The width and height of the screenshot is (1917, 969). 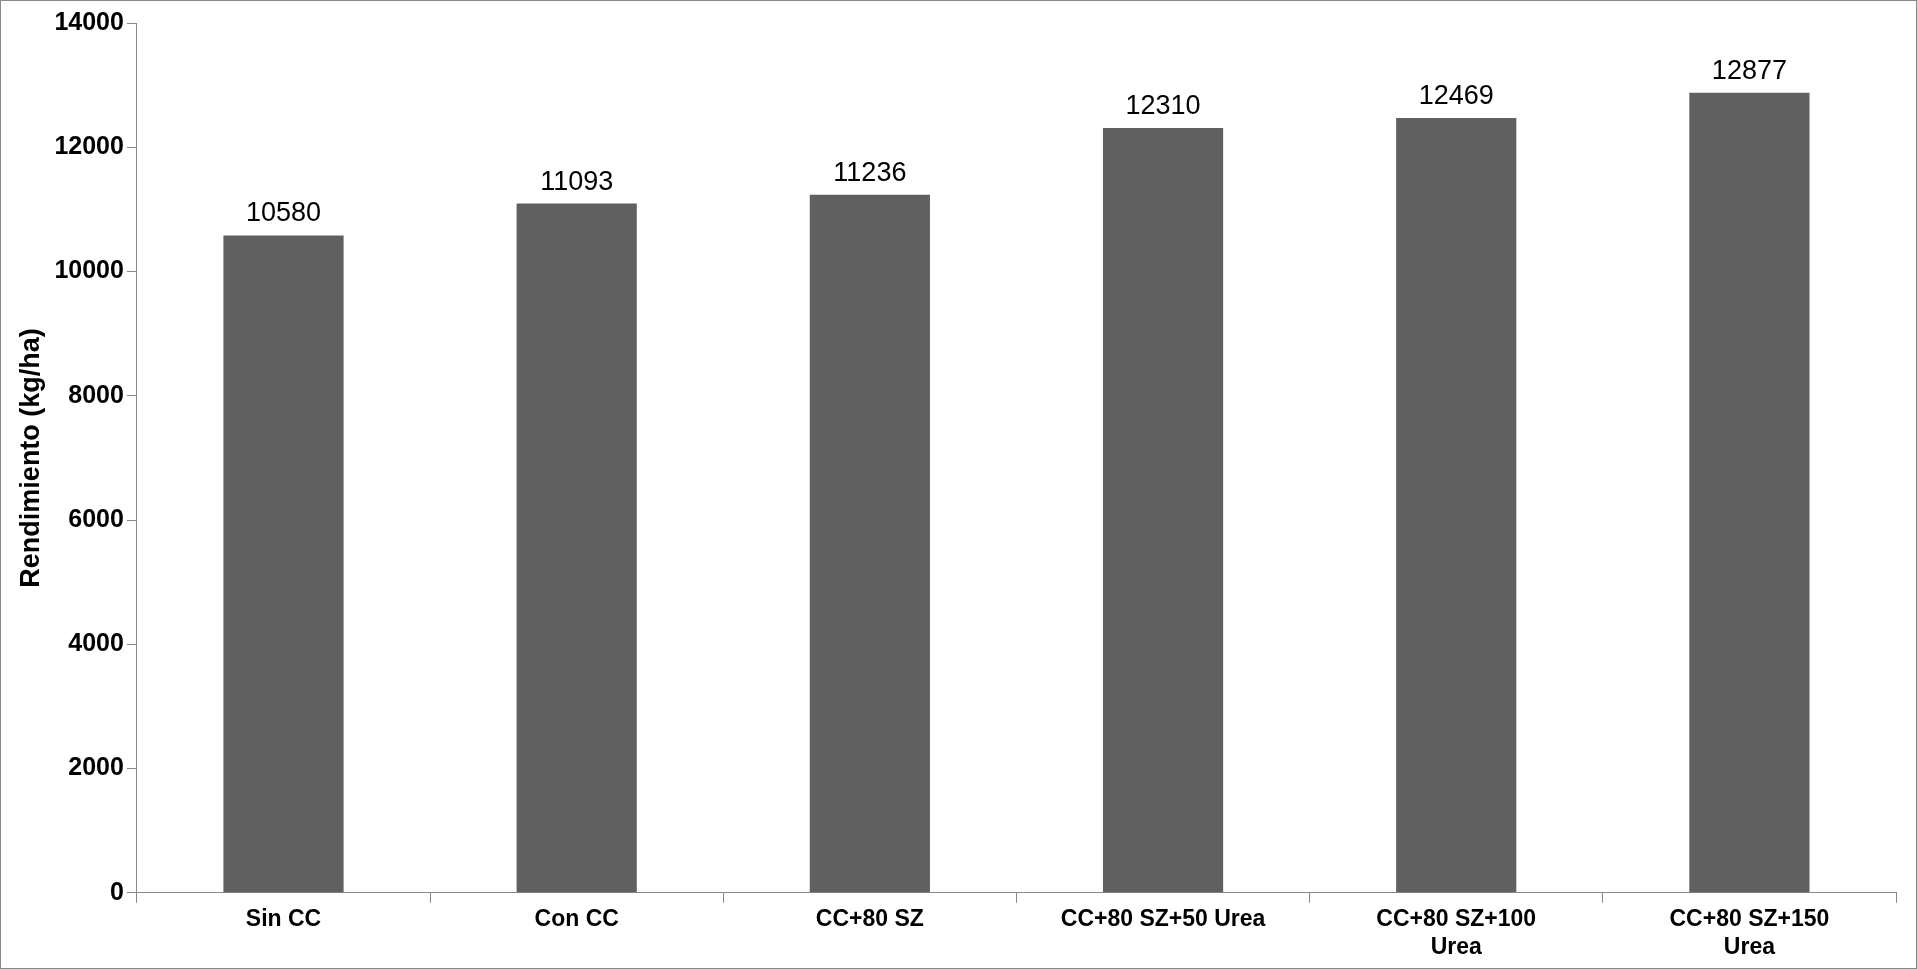 I want to click on x-tick-label: Sin CC, so click(x=283, y=917).